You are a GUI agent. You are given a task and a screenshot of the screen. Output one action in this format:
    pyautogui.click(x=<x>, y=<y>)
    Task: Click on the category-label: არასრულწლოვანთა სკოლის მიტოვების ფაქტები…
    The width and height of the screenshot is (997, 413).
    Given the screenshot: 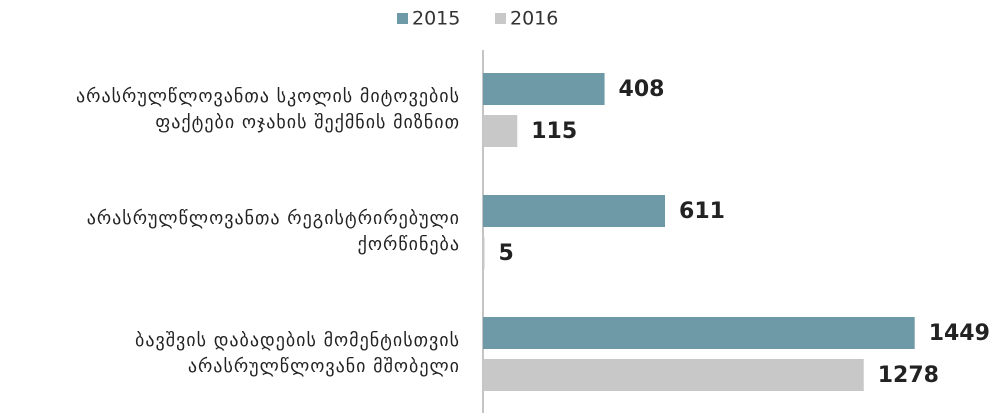 What is the action you would take?
    pyautogui.click(x=268, y=109)
    